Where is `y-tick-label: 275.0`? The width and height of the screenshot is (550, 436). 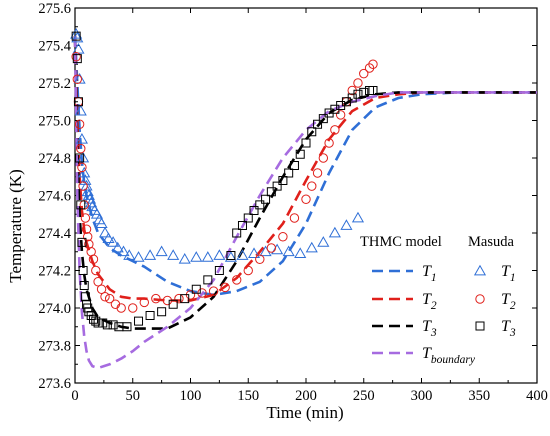 y-tick-label: 275.0 is located at coordinates (54, 122).